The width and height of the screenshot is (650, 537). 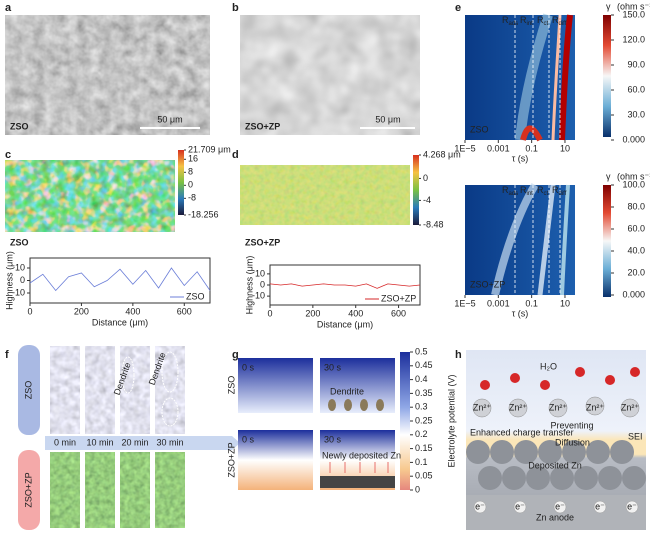 I want to click on resistance-label: Rint, so click(x=526, y=190).